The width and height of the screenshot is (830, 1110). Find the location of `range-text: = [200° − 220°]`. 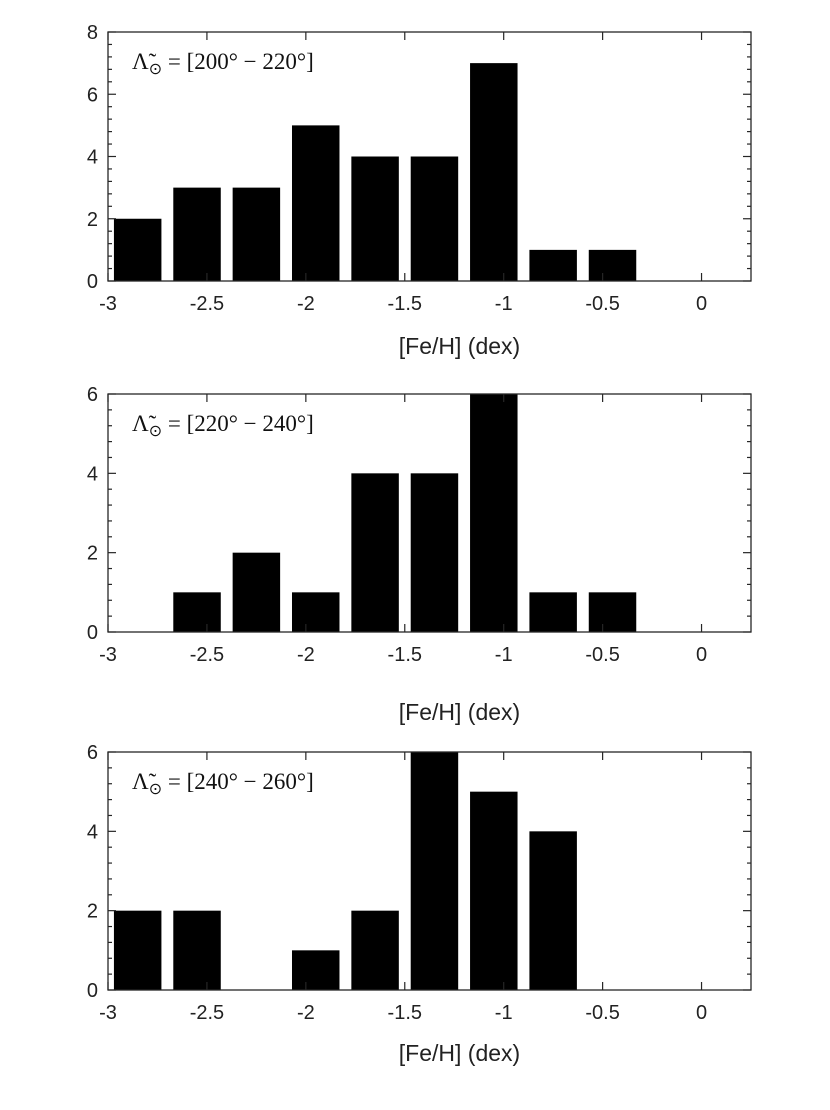

range-text: = [200° − 220°] is located at coordinates (238, 61).